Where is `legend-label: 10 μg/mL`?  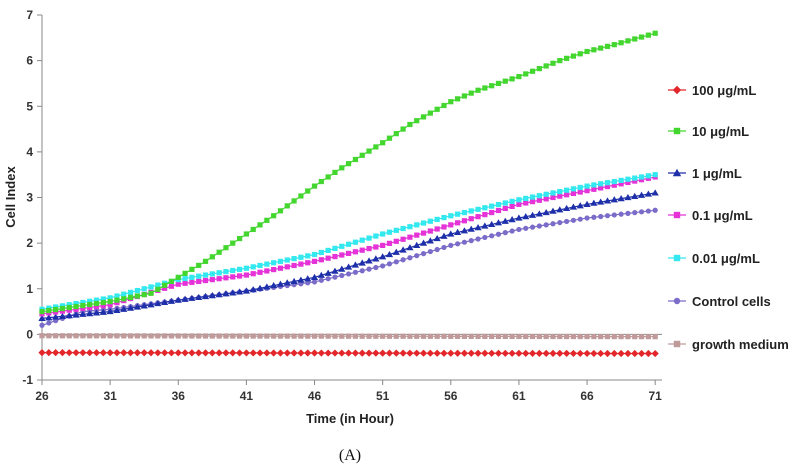
legend-label: 10 μg/mL is located at coordinates (720, 131).